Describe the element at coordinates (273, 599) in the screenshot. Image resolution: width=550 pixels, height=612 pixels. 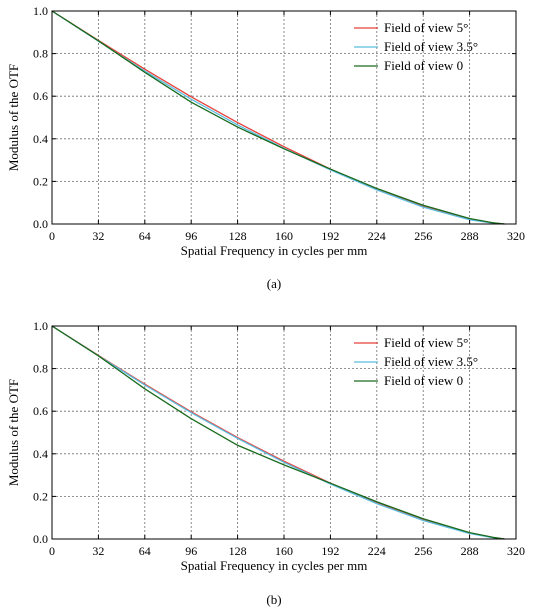
I see `panel-label: (b)` at that location.